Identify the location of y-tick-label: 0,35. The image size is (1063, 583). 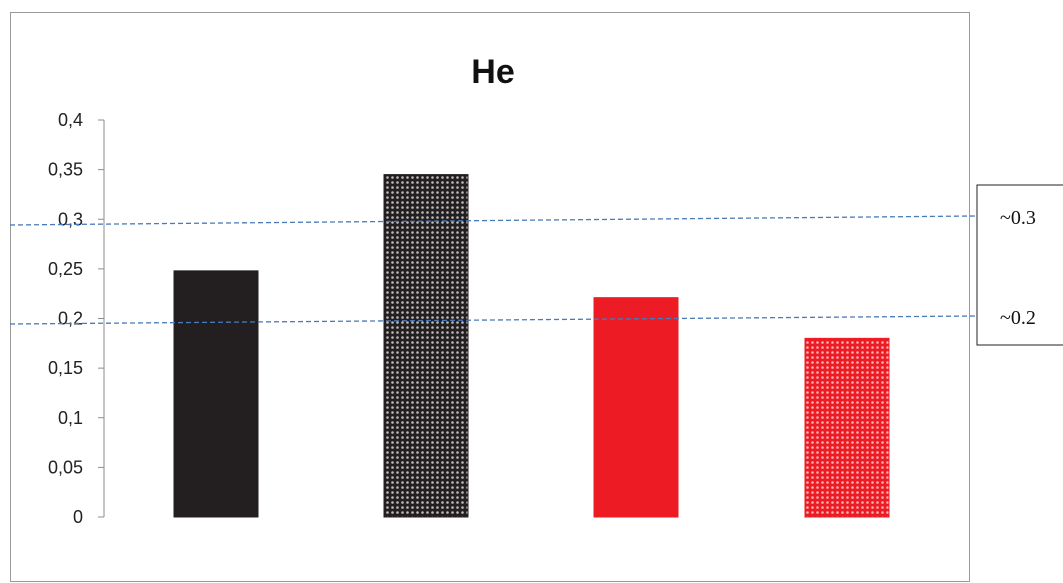
(65, 170).